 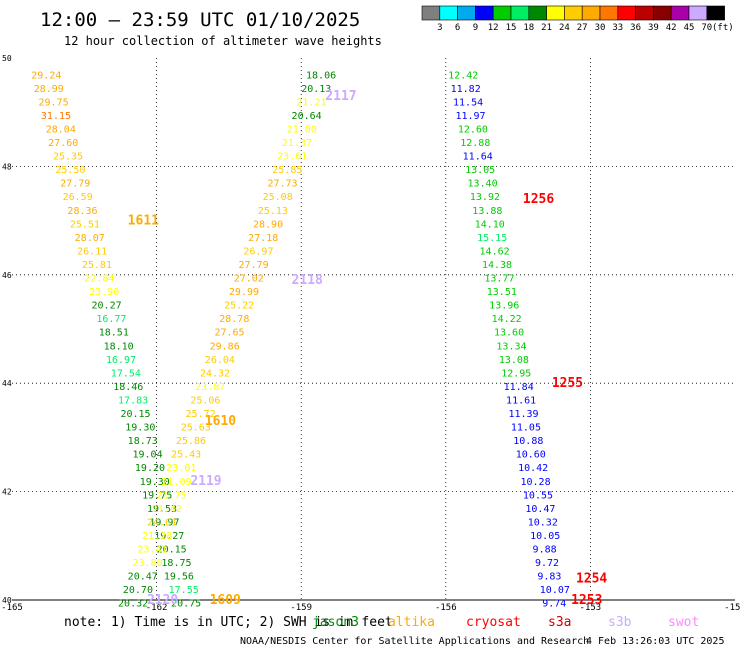 I want to click on wave-height-label: 18.75, so click(x=176, y=563).